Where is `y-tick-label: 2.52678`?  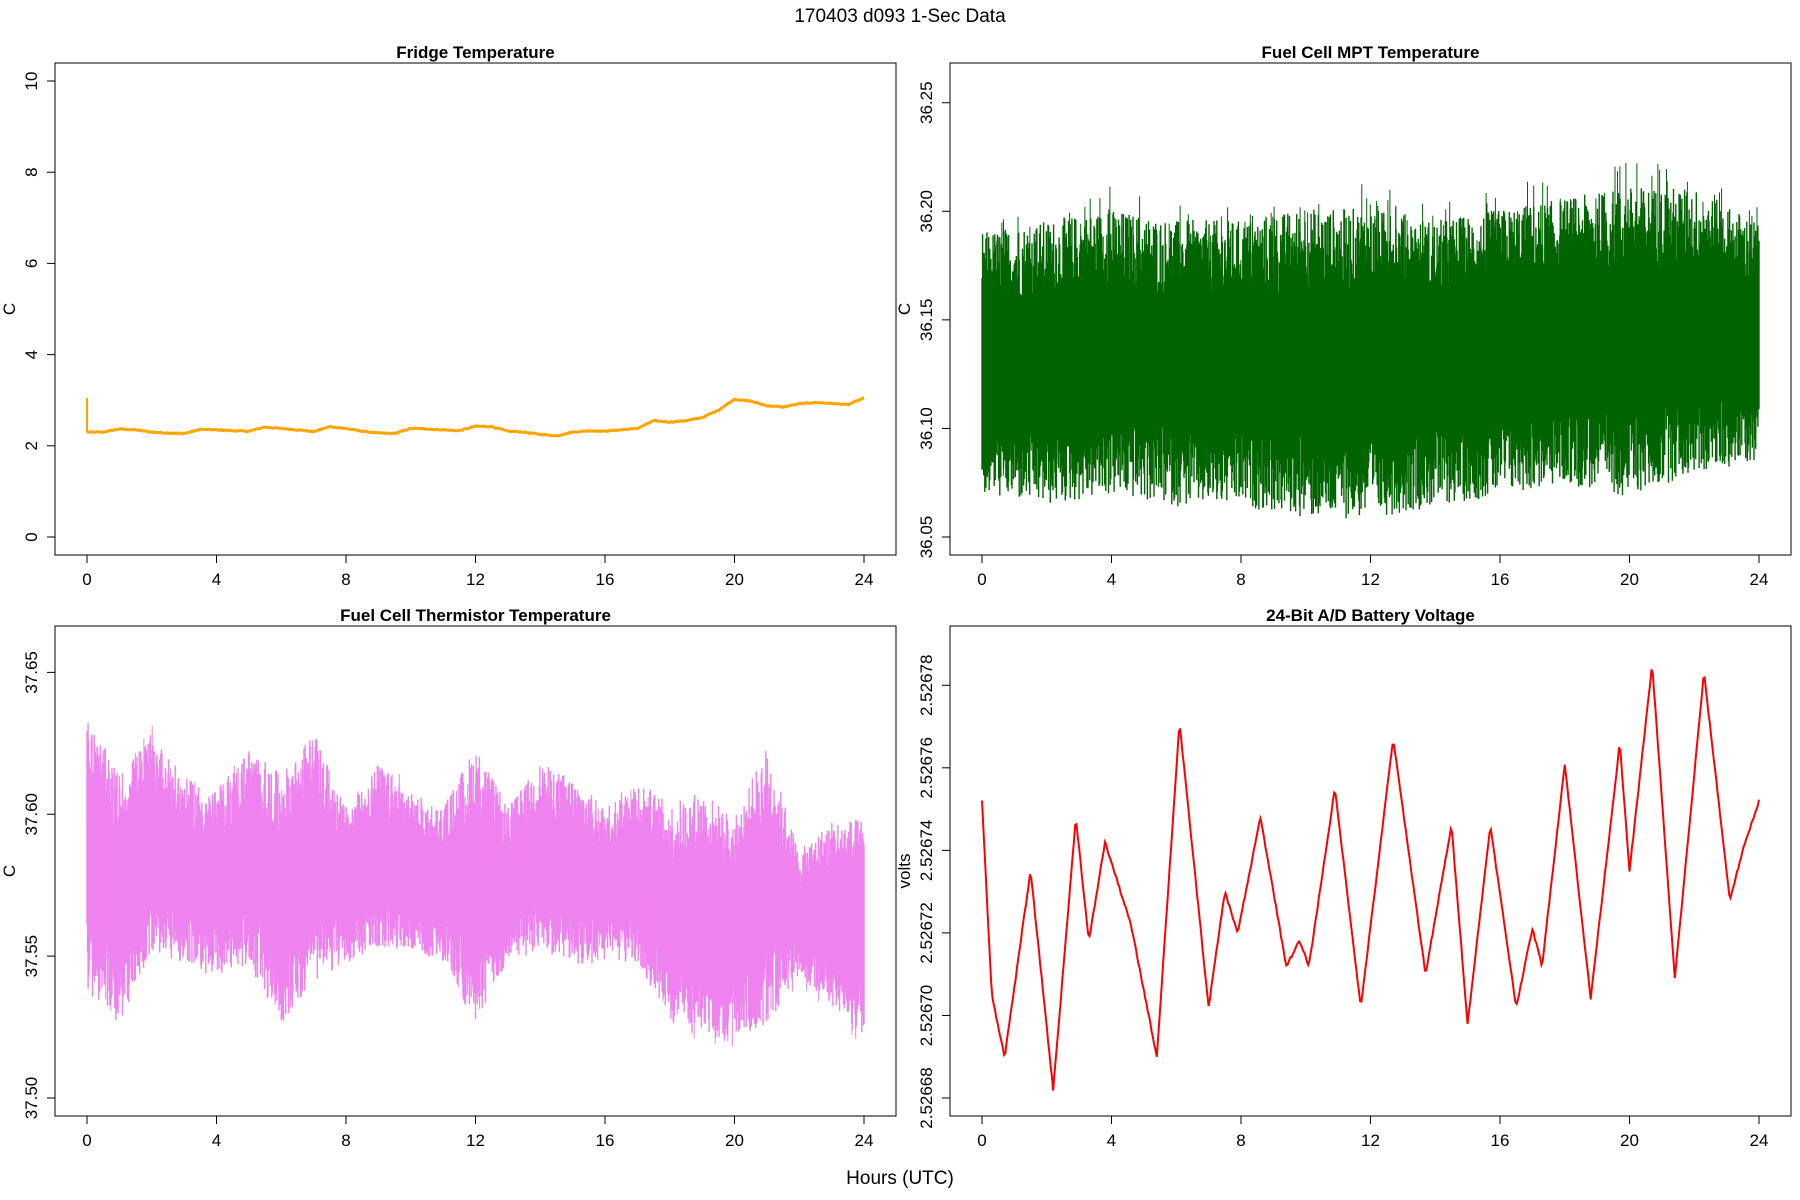 y-tick-label: 2.52678 is located at coordinates (926, 685).